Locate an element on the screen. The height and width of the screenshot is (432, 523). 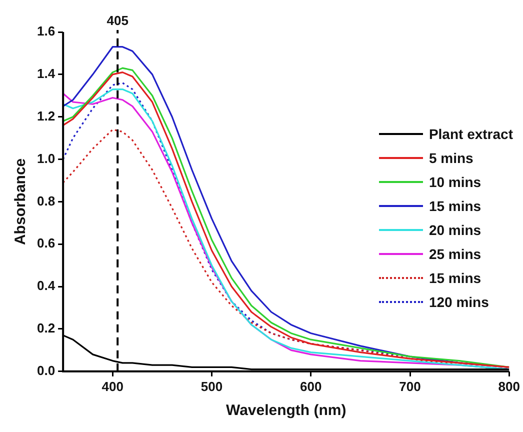
x-tick-label: 800 is located at coordinates (509, 386).